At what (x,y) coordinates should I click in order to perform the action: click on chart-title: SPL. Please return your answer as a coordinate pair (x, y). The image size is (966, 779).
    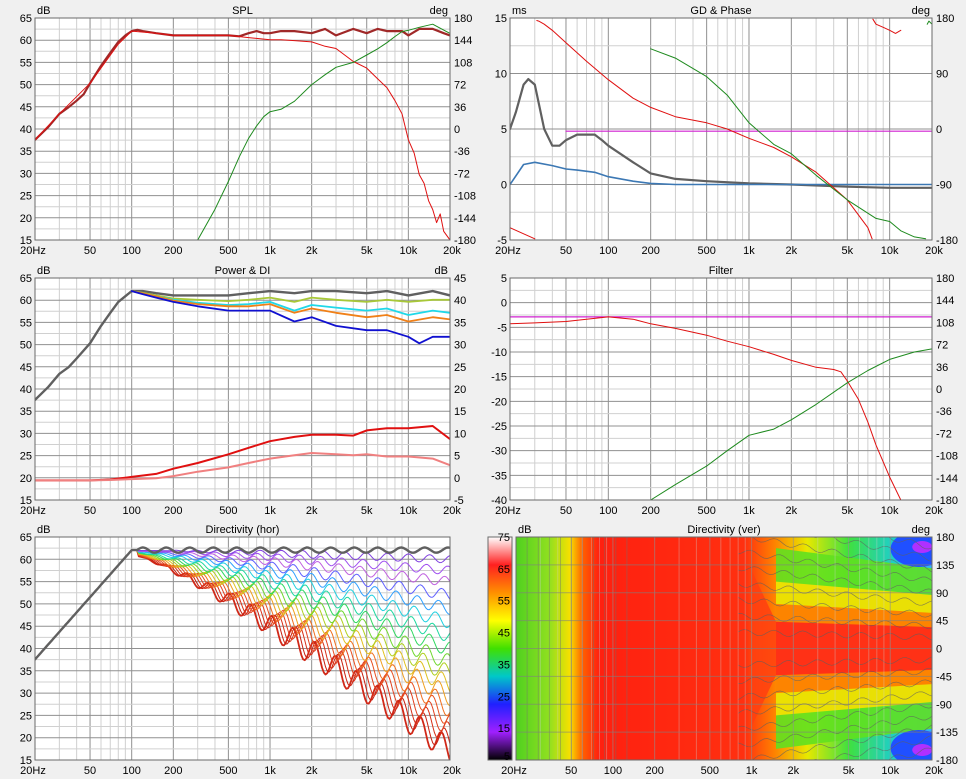
    Looking at the image, I should click on (242, 11).